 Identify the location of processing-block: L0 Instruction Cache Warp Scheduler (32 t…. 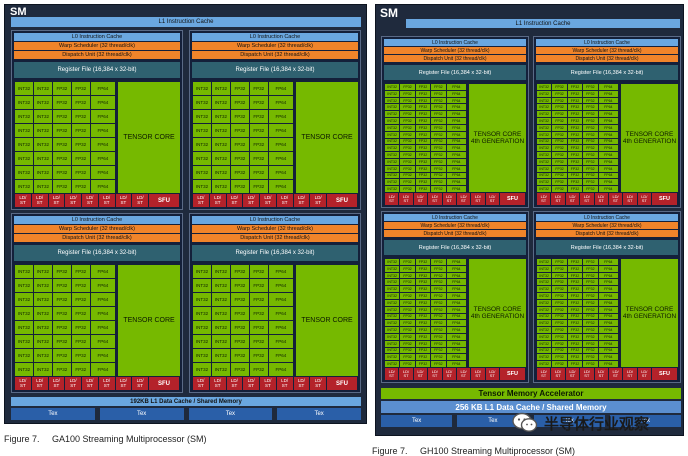
(607, 297).